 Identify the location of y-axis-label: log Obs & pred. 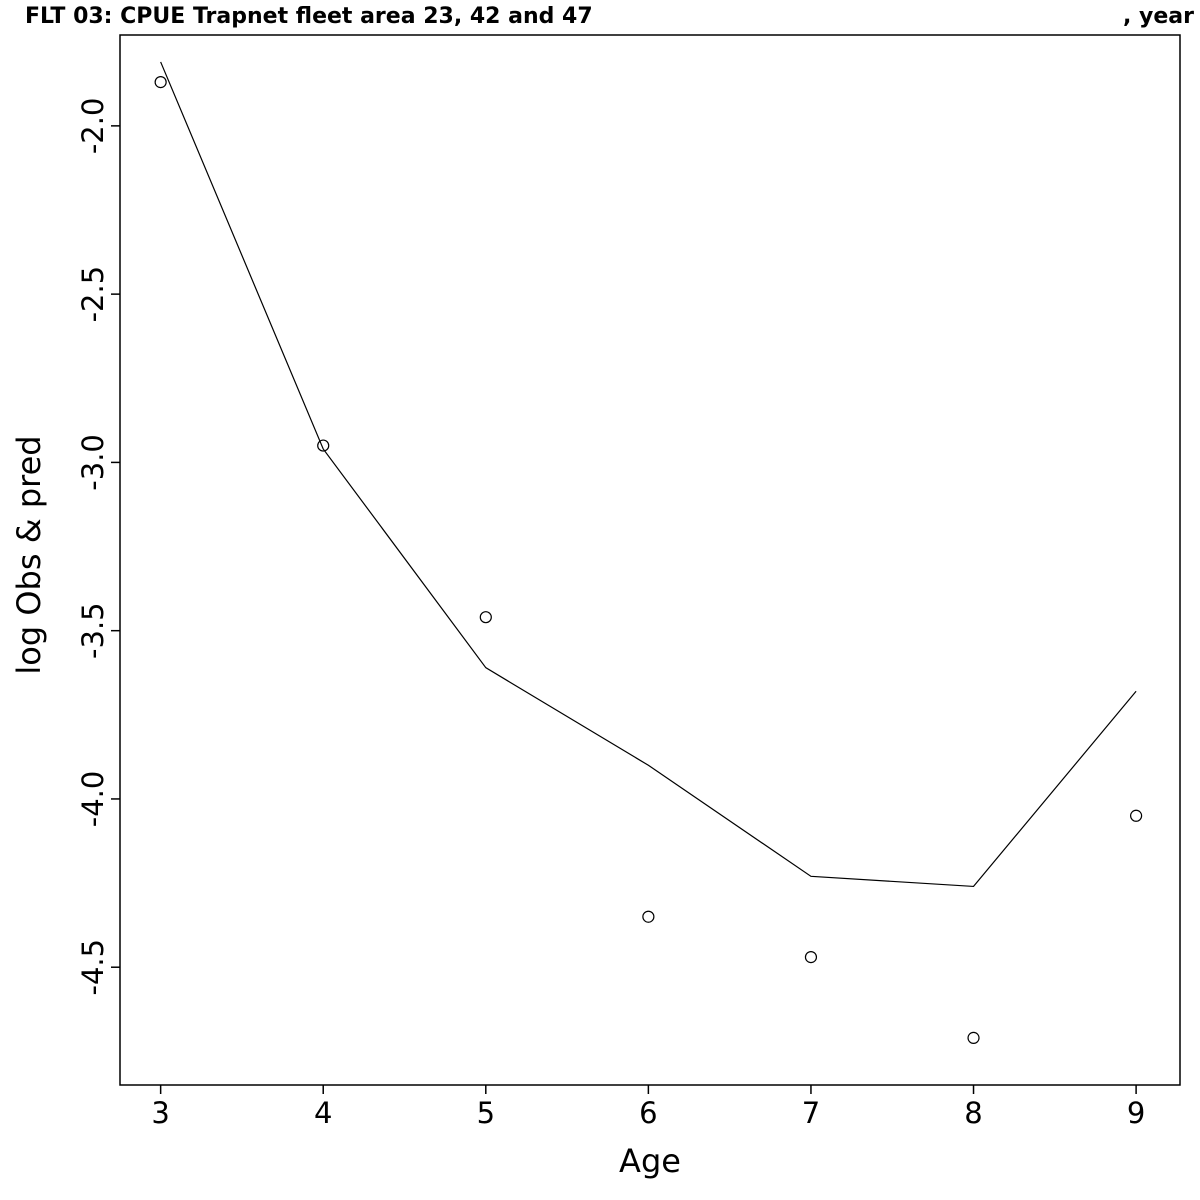
(29, 554).